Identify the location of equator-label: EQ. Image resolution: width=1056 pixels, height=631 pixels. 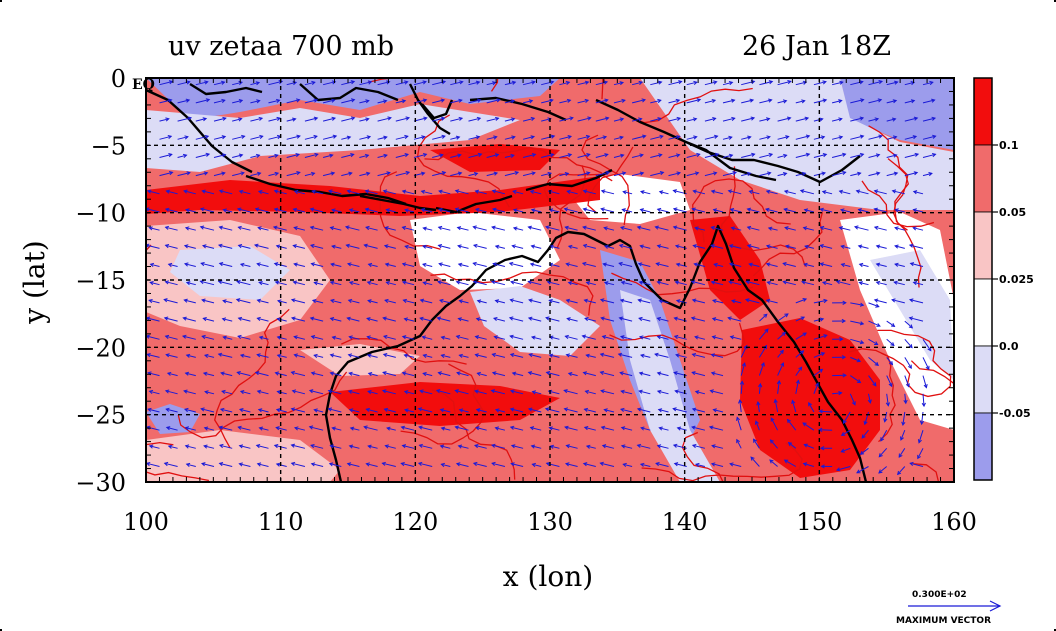
(143, 85).